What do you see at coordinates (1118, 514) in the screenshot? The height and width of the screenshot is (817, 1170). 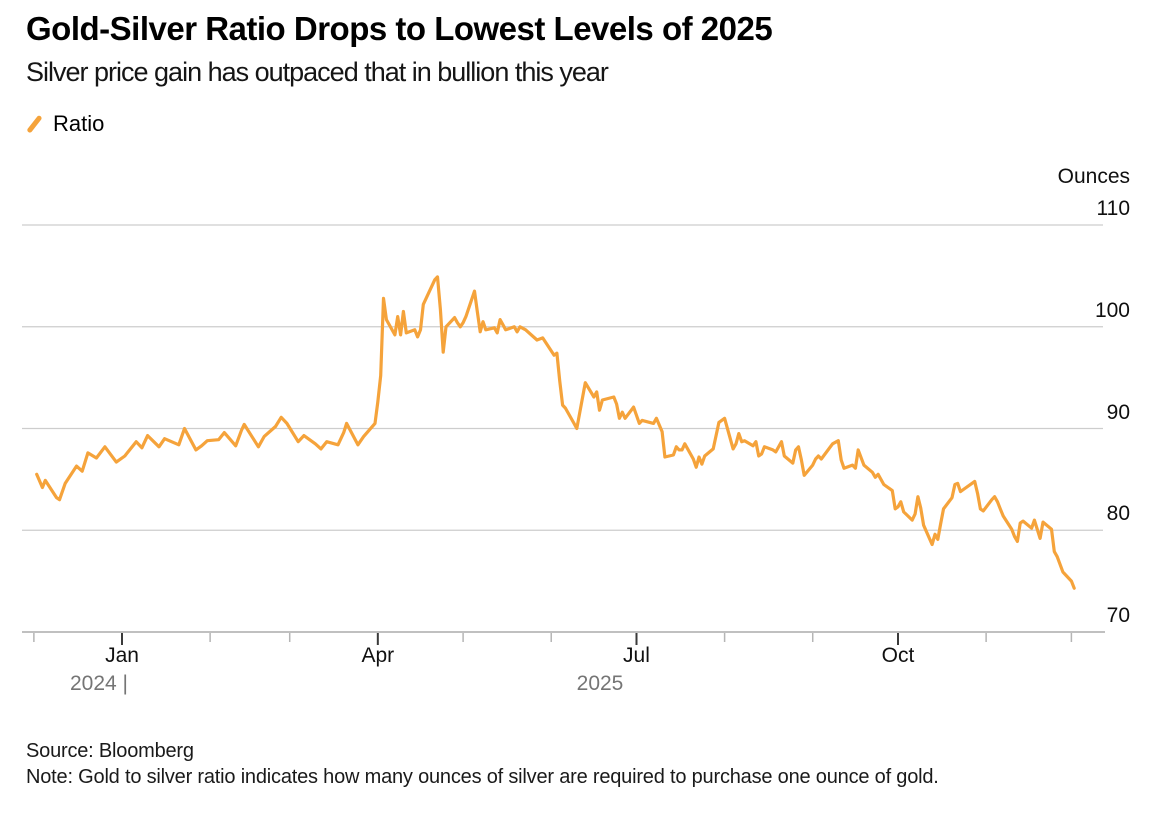 I see `y-tick-label-80: 80` at bounding box center [1118, 514].